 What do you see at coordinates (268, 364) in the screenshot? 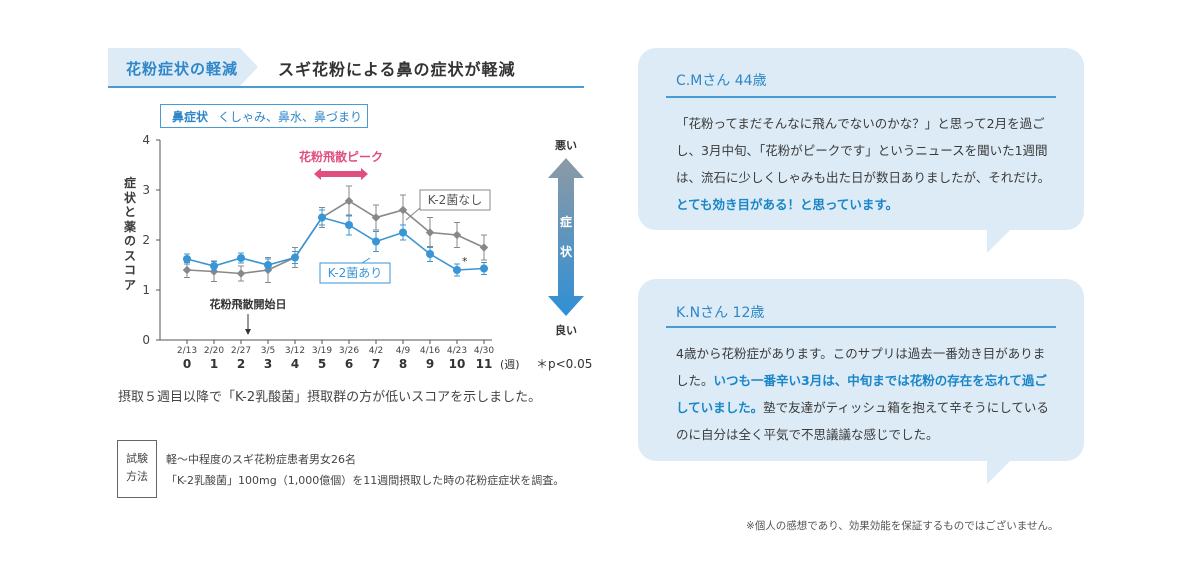
I see `x-tick-week: 3` at bounding box center [268, 364].